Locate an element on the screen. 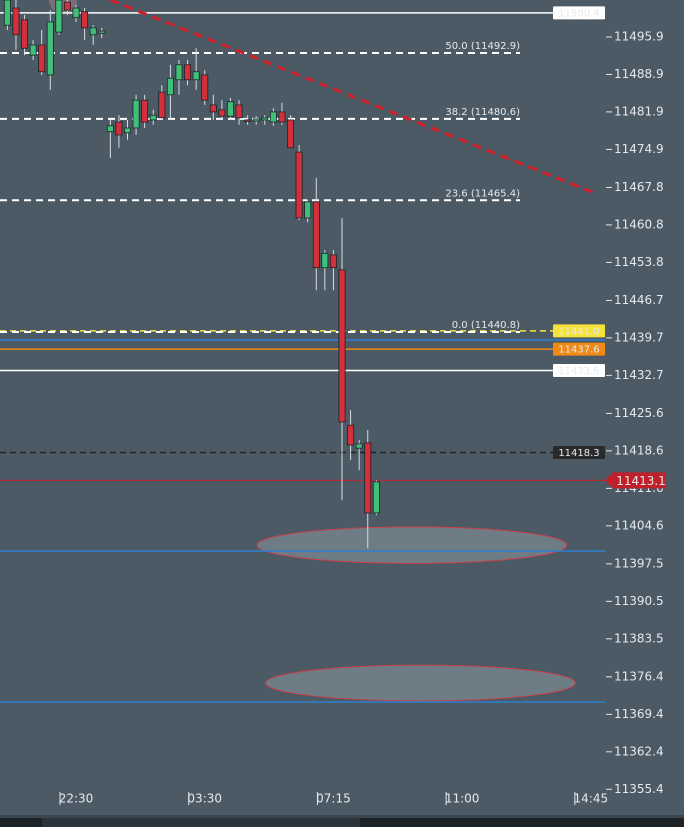  last-price-tag is located at coordinates (635, 480).